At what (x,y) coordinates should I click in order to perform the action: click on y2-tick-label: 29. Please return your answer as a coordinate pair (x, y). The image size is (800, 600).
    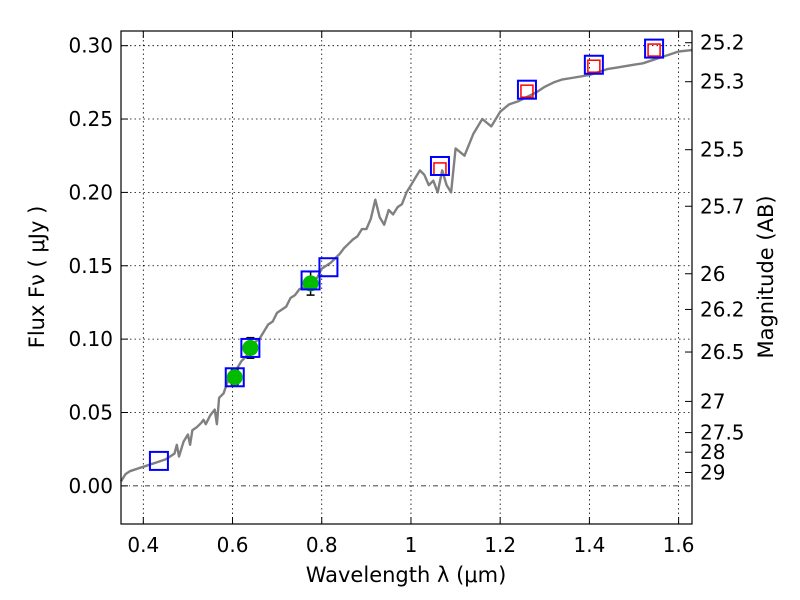
    Looking at the image, I should click on (712, 472).